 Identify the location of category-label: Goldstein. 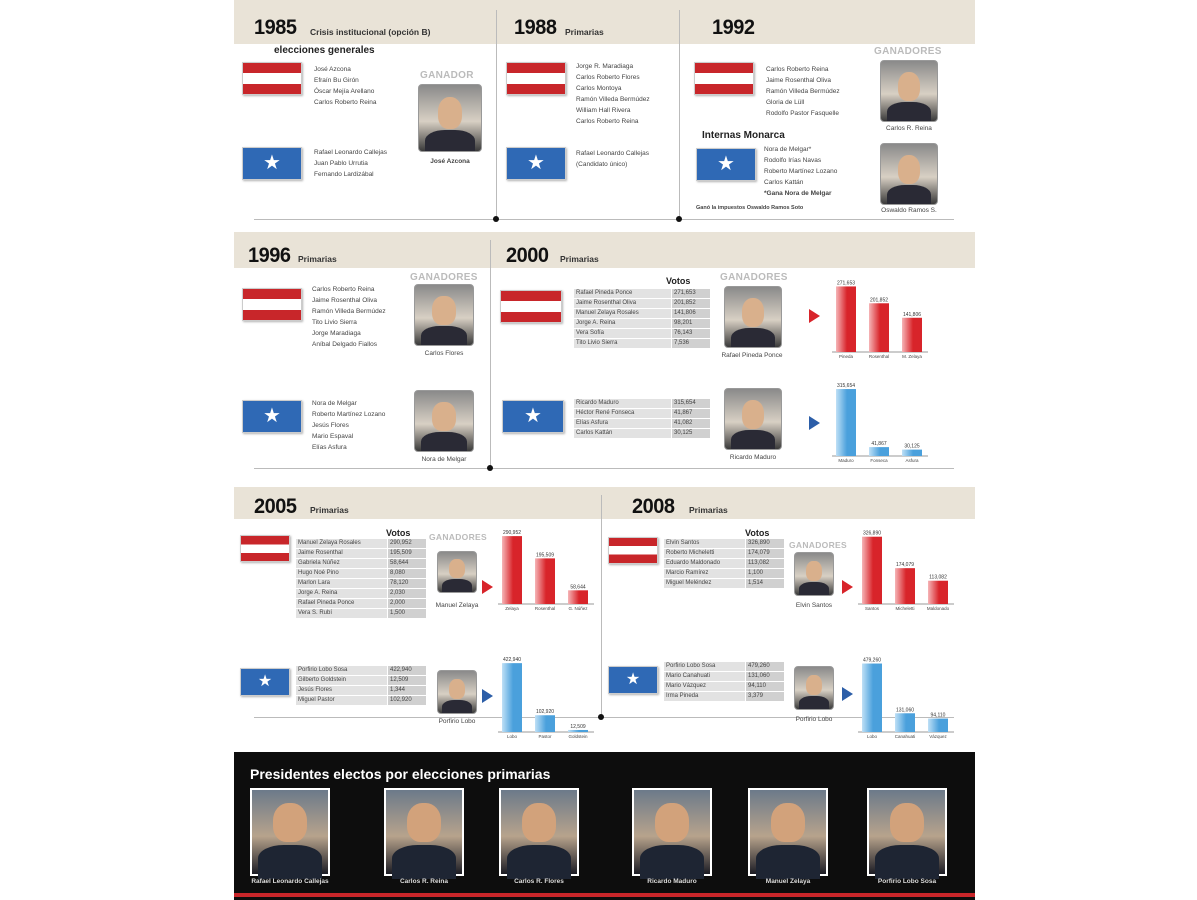
(578, 736).